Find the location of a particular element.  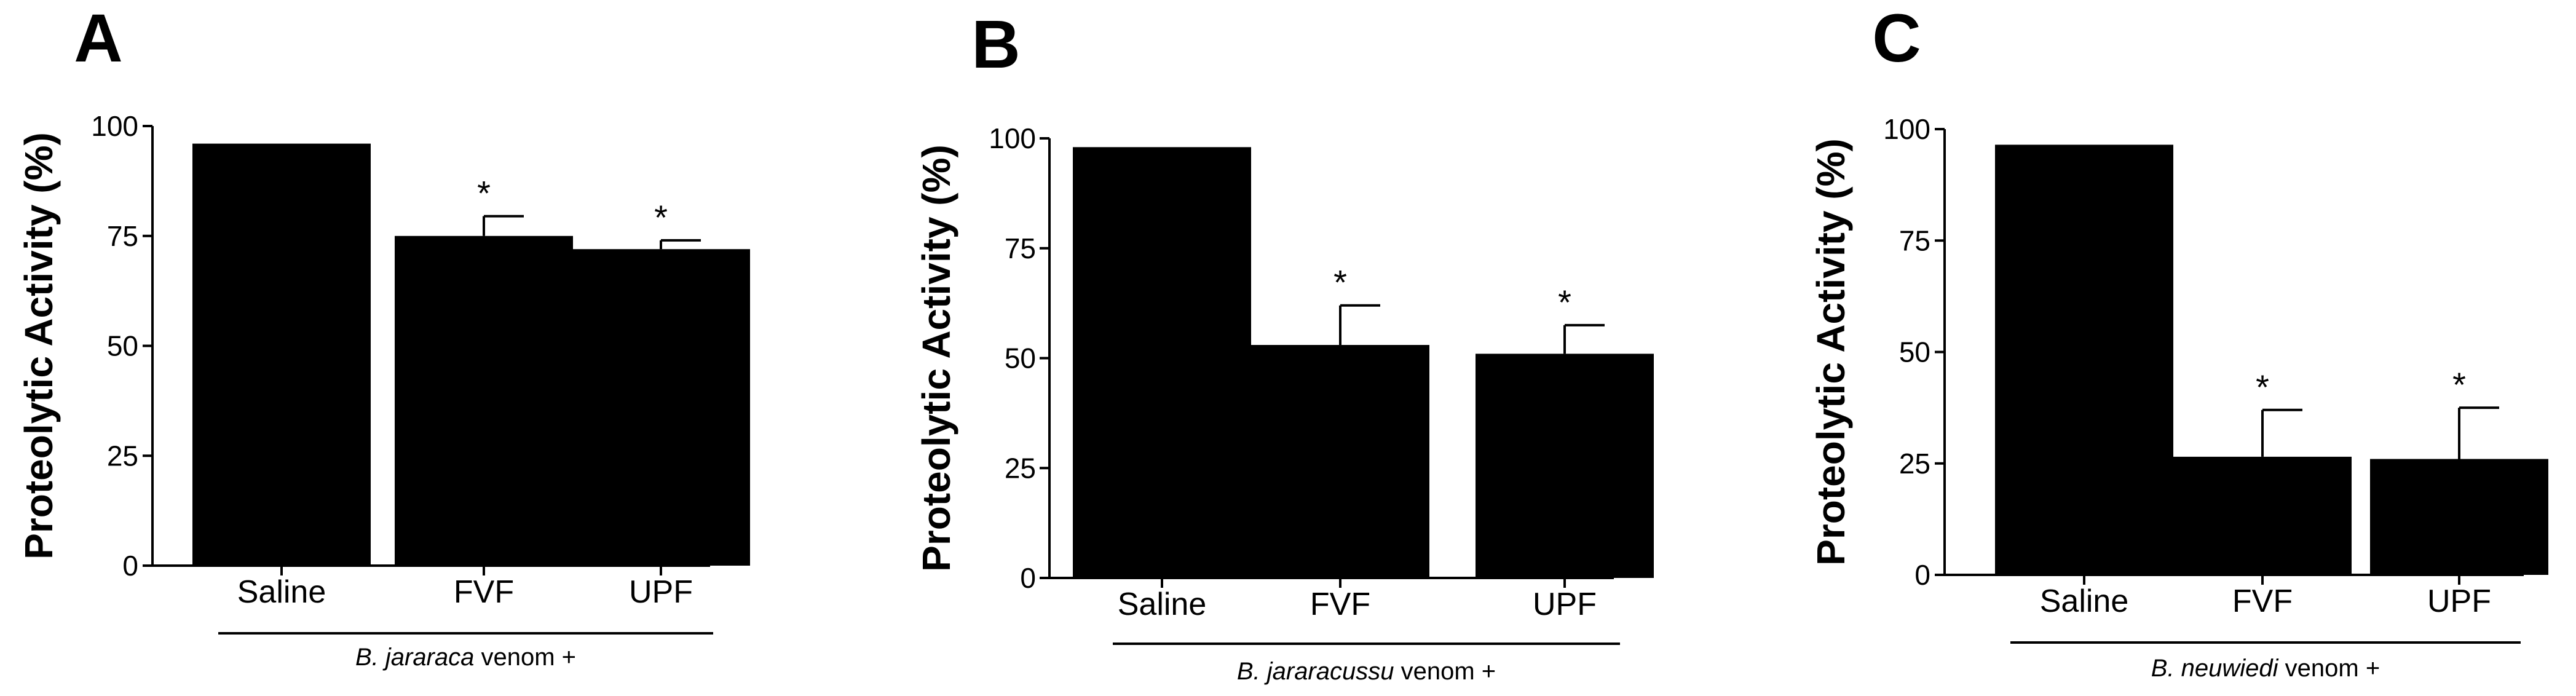

group-label: B. jararacussu venom + is located at coordinates (1366, 671).